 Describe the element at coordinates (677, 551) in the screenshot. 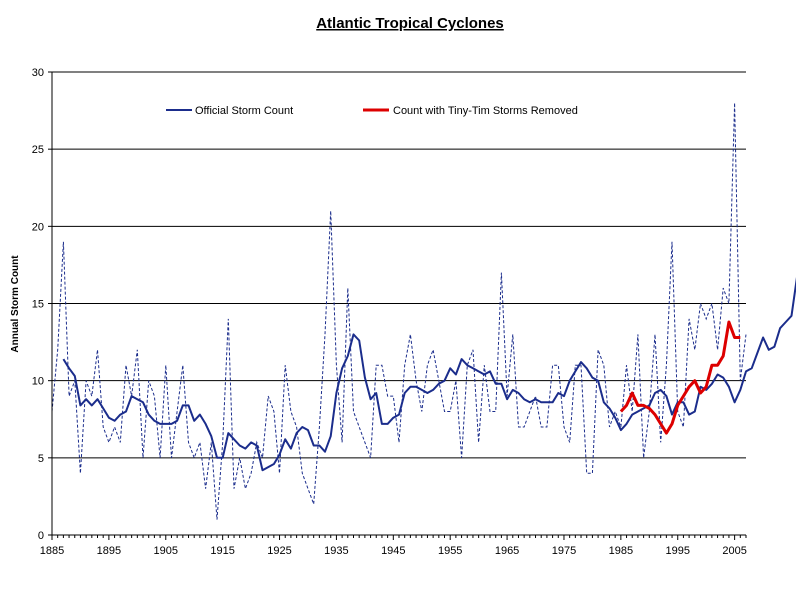

I see `x-tick-label-1995: 1995` at that location.